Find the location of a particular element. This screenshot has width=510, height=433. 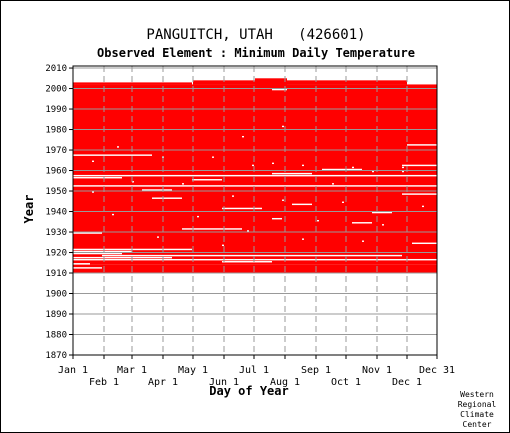

x-tick-label-1: Feb 1 is located at coordinates (104, 382).